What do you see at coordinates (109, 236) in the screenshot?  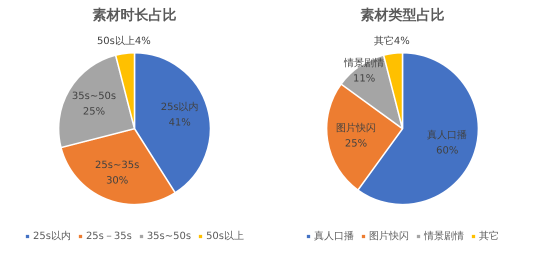 I see `legend-label: 25s－35s` at bounding box center [109, 236].